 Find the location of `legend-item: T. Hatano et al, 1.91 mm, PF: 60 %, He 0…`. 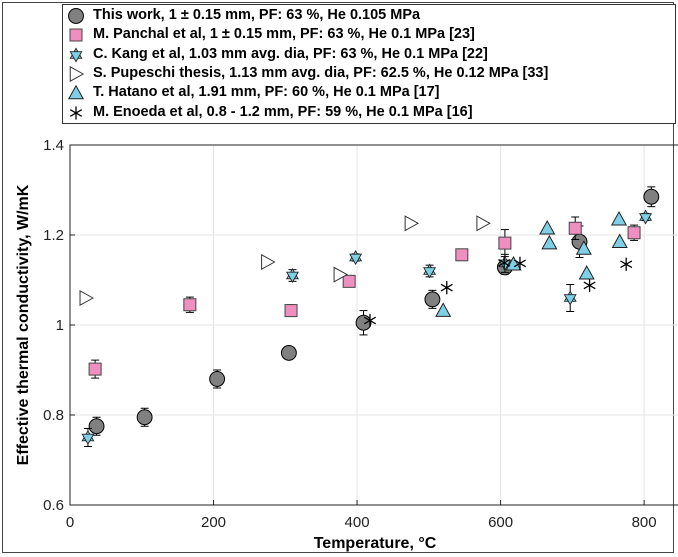

legend-item: T. Hatano et al, 1.91 mm, PF: 60 %, He 0… is located at coordinates (369, 93).